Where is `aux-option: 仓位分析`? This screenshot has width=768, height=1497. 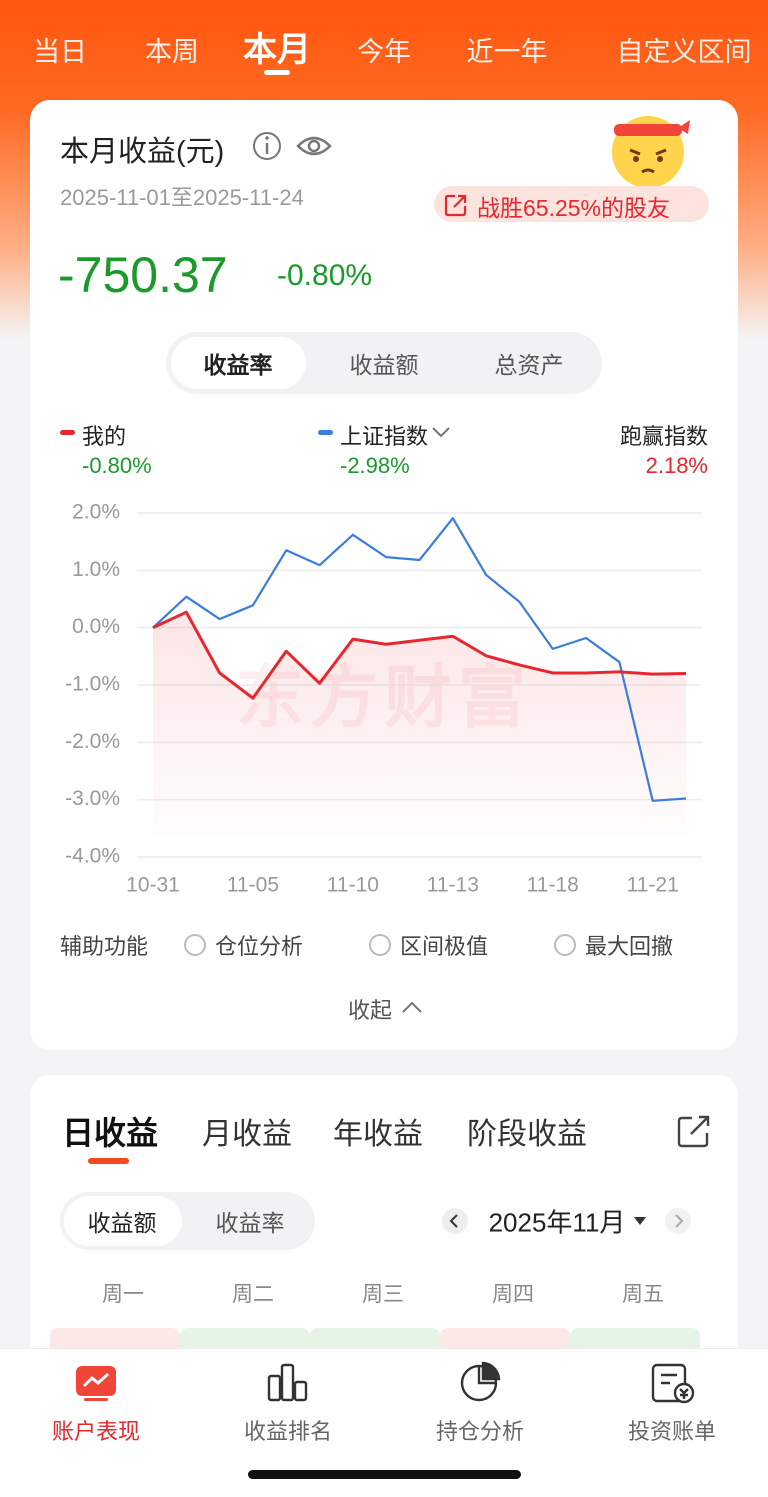
aux-option: 仓位分析 is located at coordinates (259, 946).